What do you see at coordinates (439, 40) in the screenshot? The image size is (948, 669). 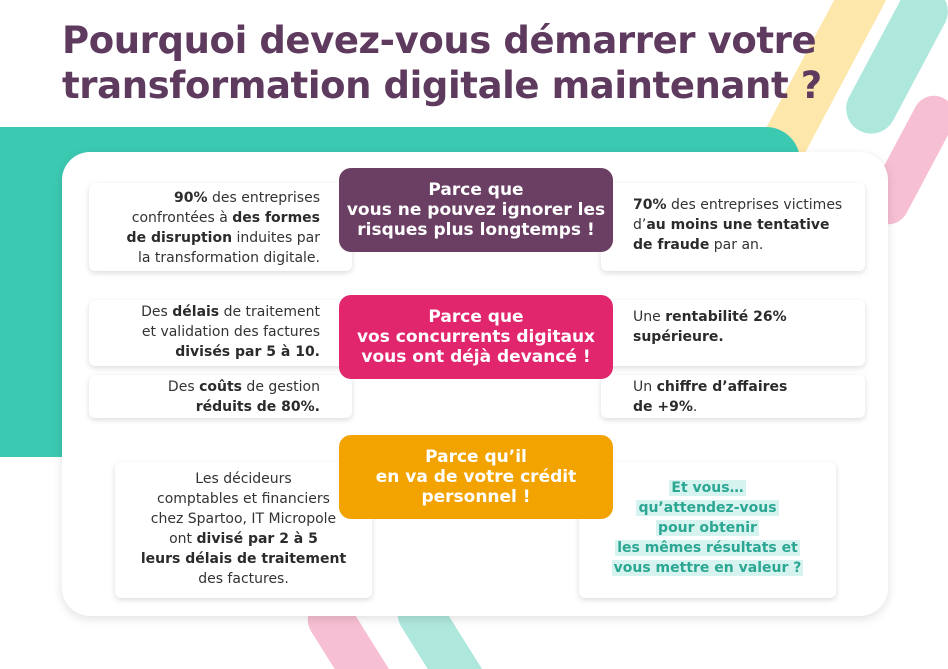 I see `title-line-1: Pourquoi devez-vous démarrer votre` at bounding box center [439, 40].